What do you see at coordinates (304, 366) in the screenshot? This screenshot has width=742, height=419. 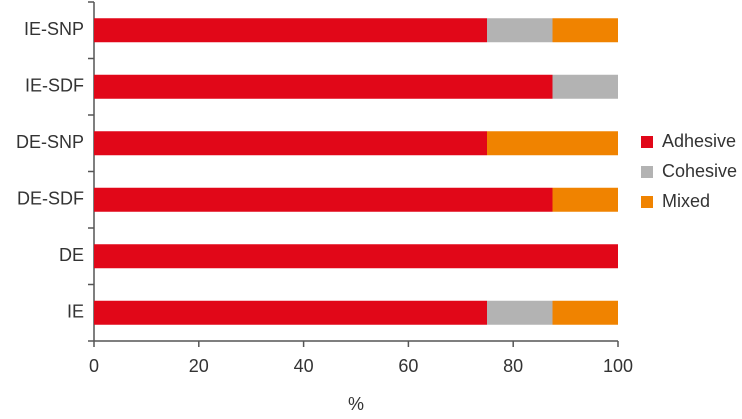 I see `x-tick-label: 40` at bounding box center [304, 366].